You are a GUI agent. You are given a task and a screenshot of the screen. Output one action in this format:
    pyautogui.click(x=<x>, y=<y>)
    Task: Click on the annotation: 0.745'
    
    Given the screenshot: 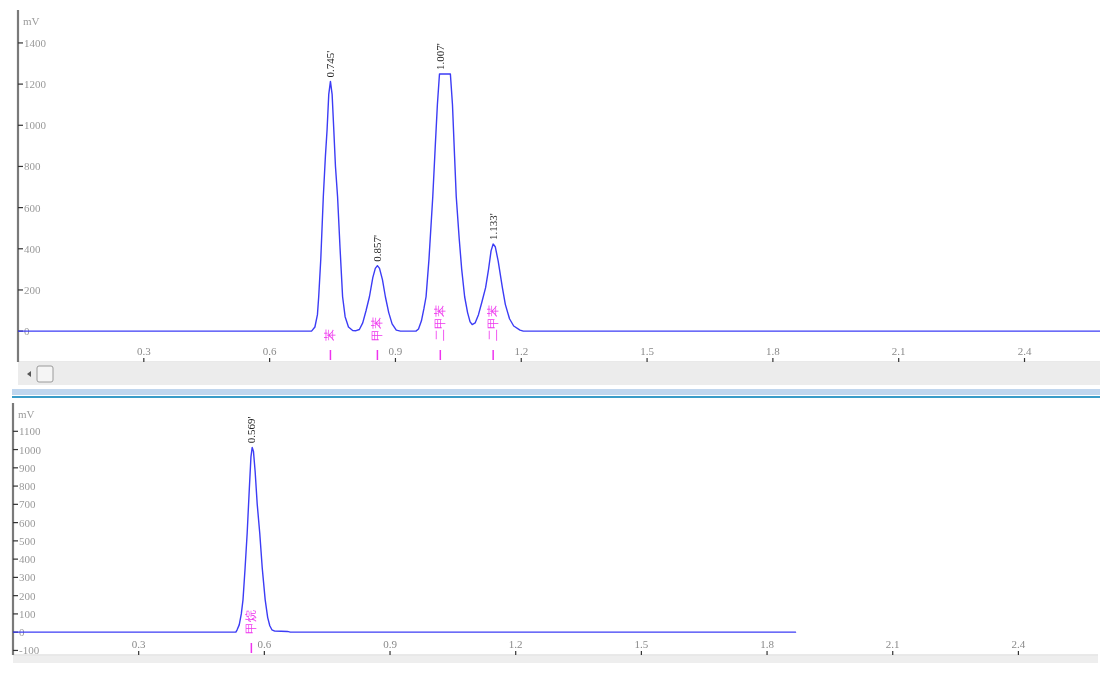 What is the action you would take?
    pyautogui.click(x=330, y=64)
    